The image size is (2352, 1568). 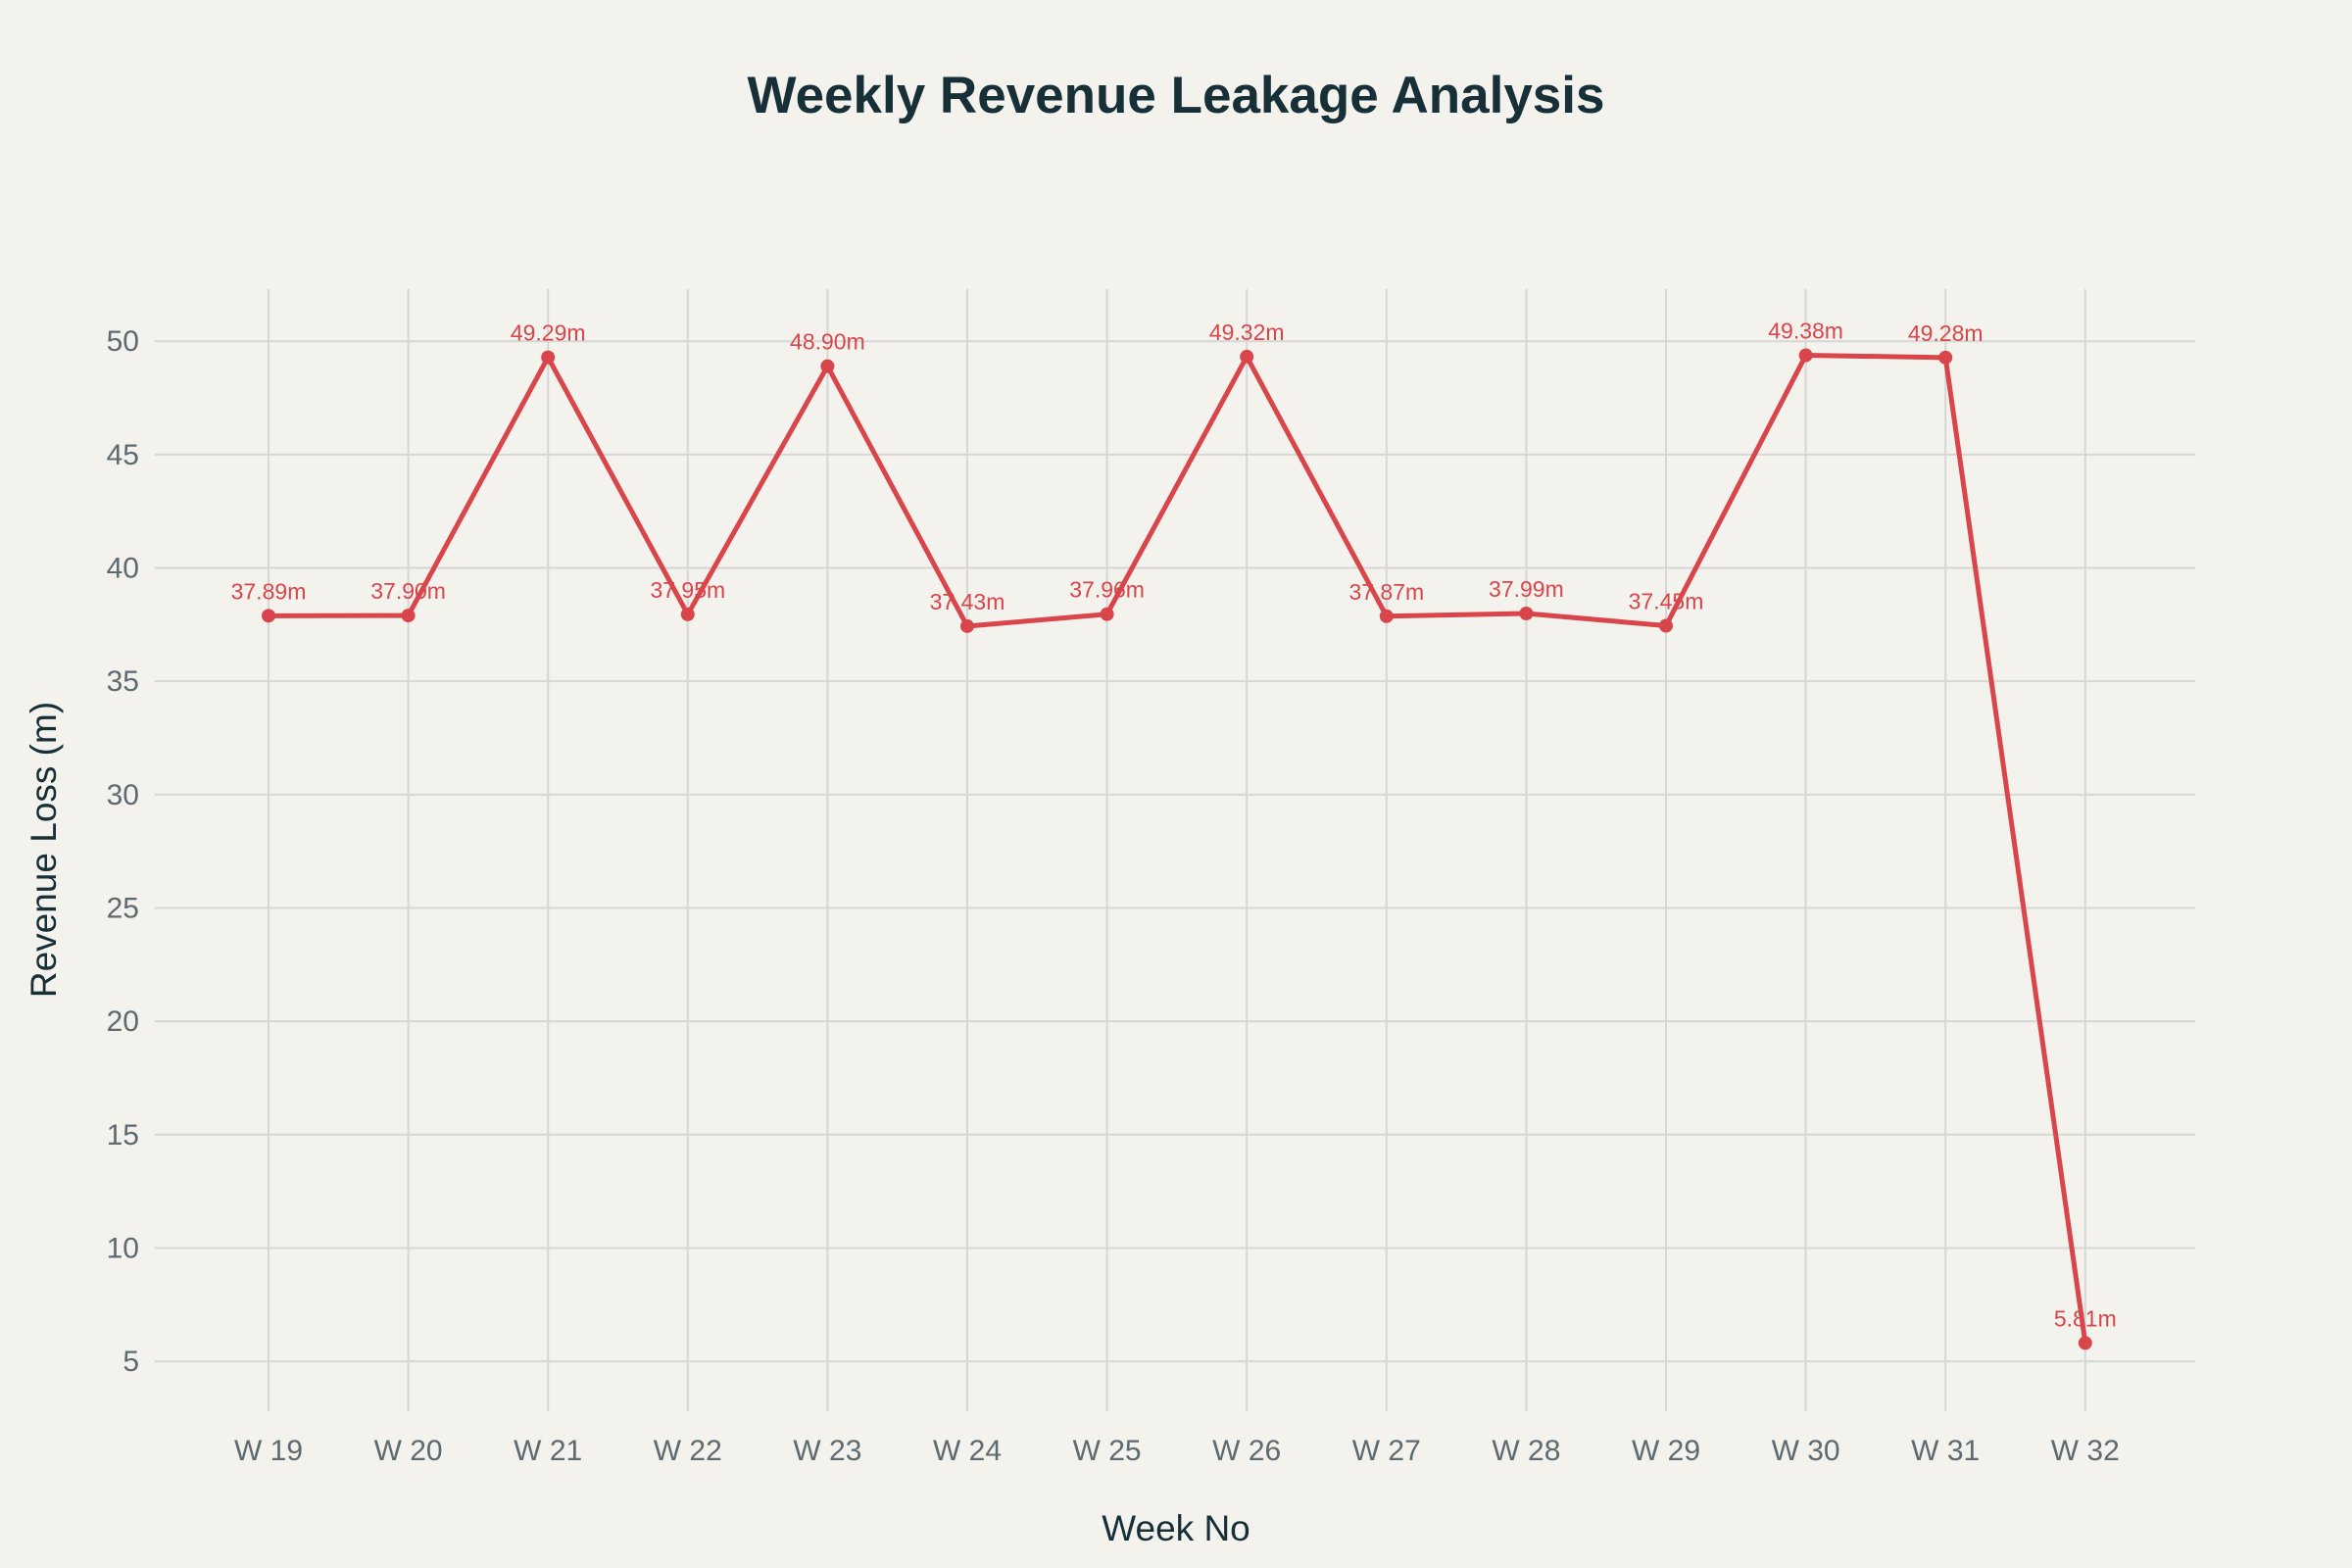 I want to click on y-tick-label: 5, so click(x=130, y=1362).